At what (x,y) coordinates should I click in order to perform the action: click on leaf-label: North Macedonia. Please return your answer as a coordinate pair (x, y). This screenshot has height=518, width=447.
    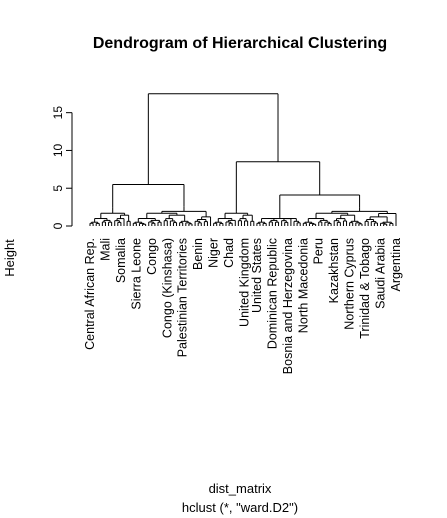
    Looking at the image, I should click on (303, 285).